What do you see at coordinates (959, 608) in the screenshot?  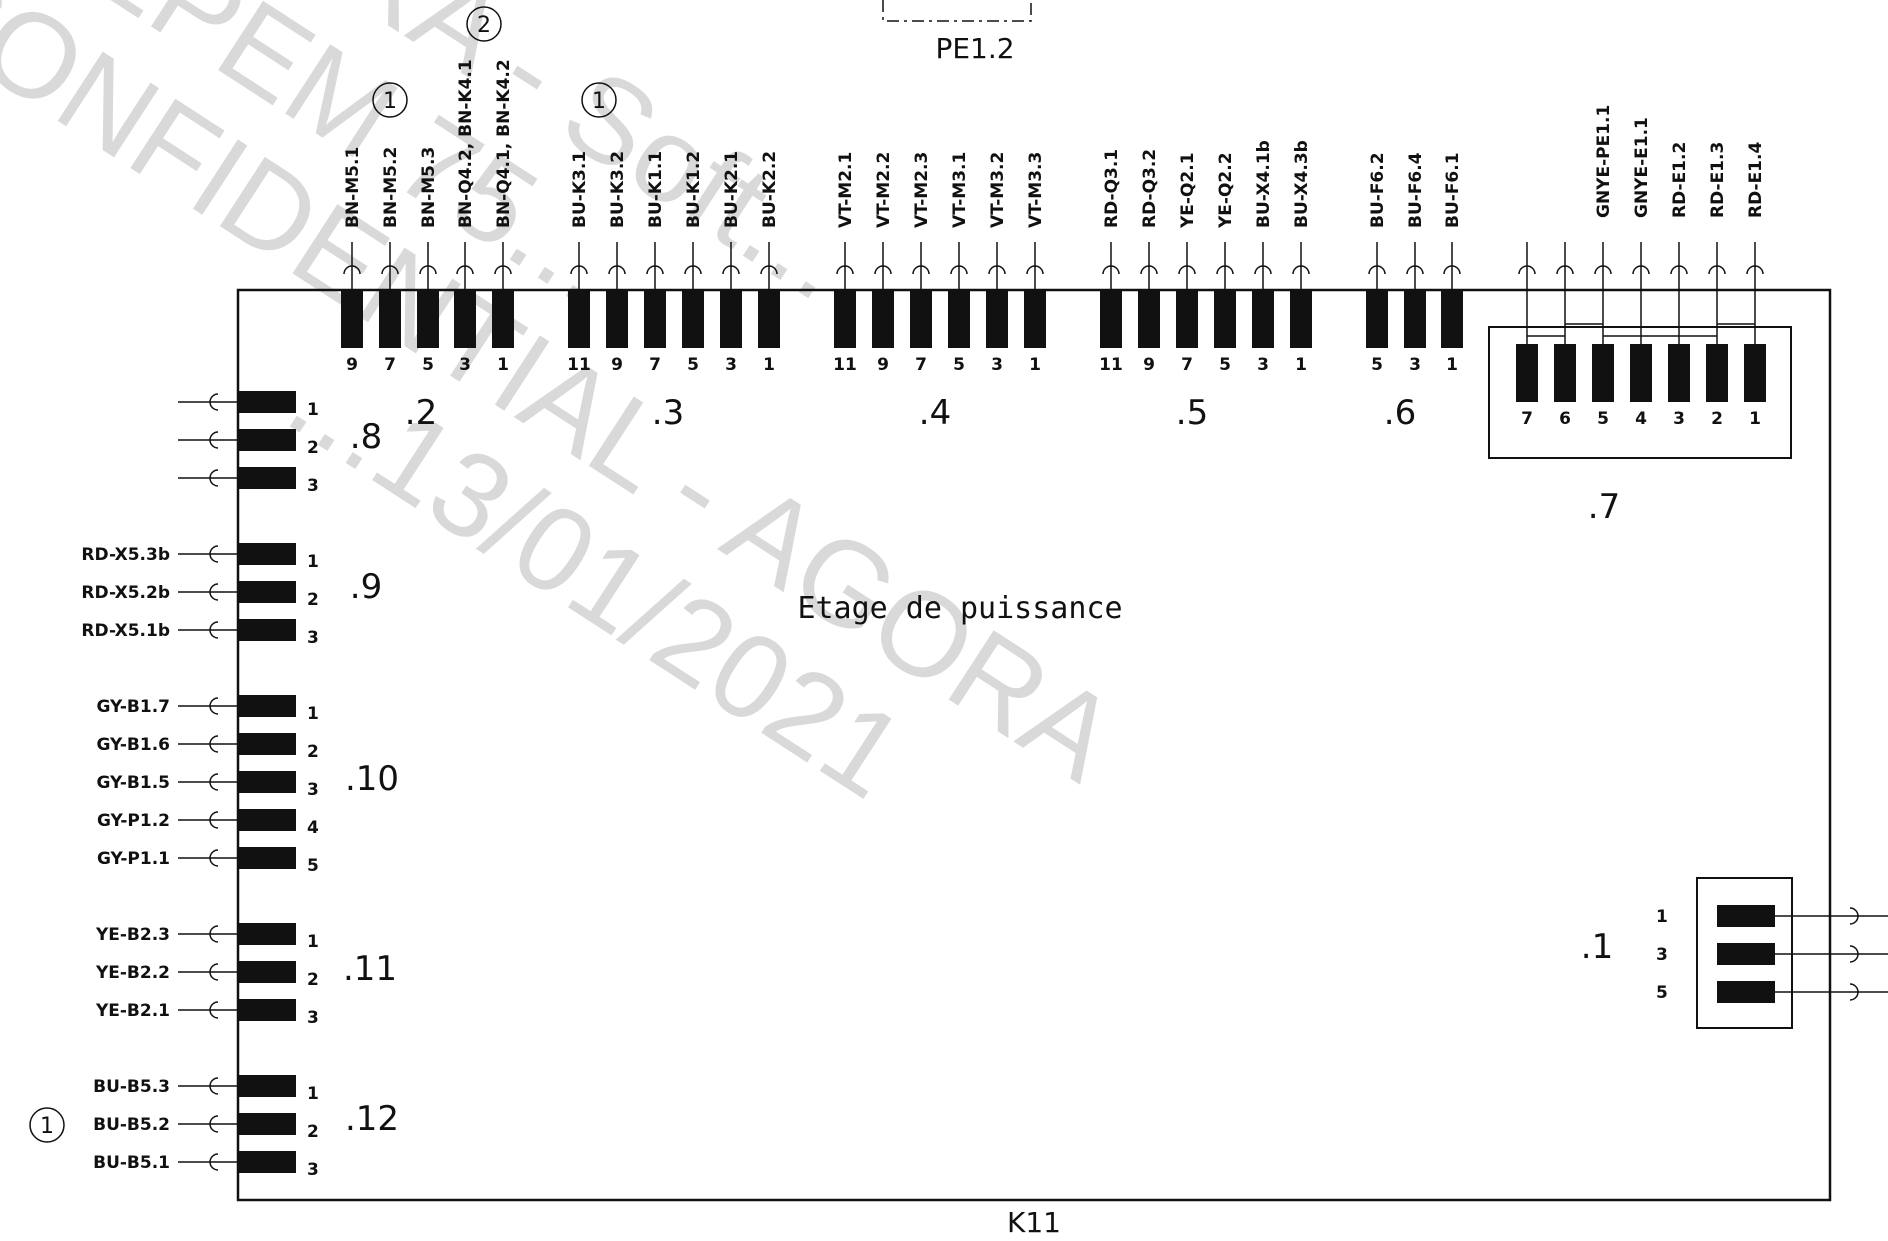 I see `component-title: Etage de puissance` at bounding box center [959, 608].